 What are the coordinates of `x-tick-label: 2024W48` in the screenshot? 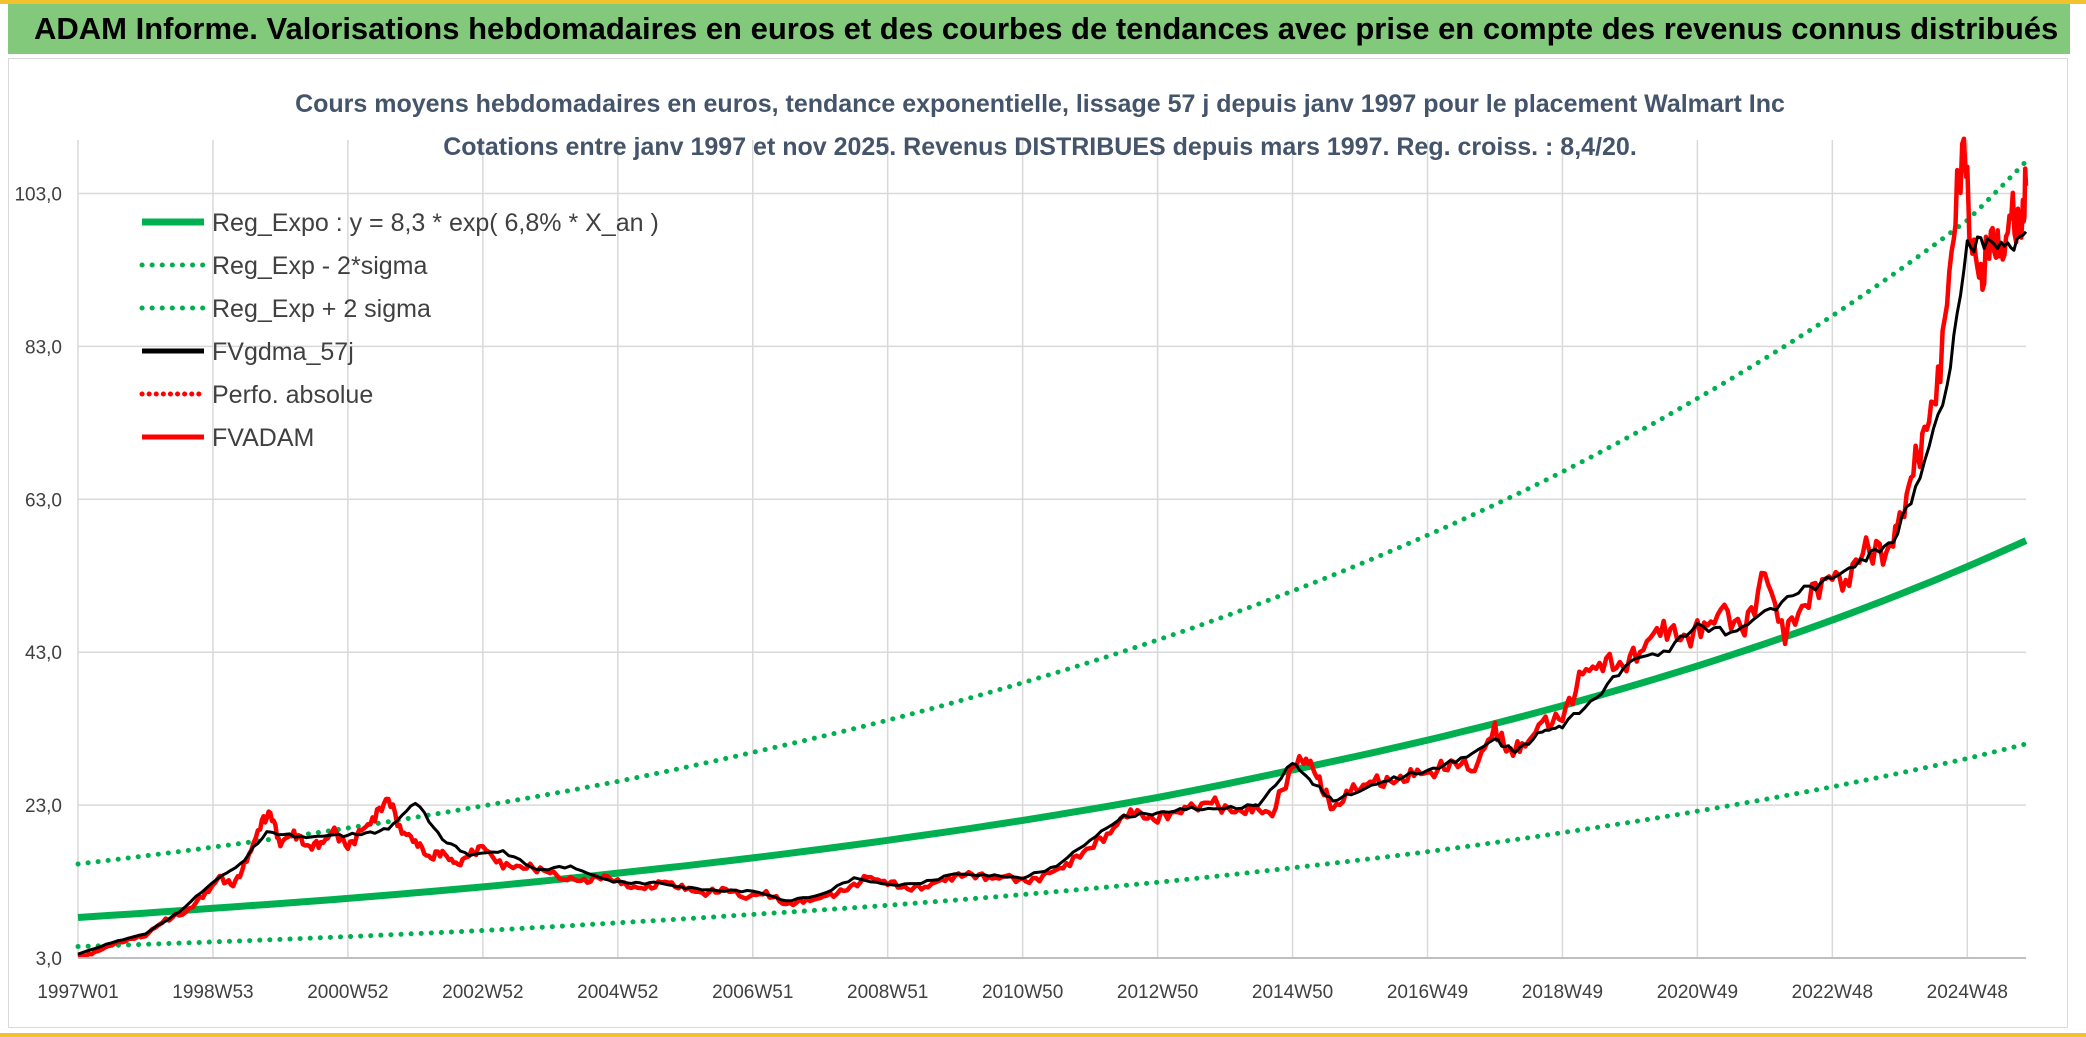 It's located at (1967, 992).